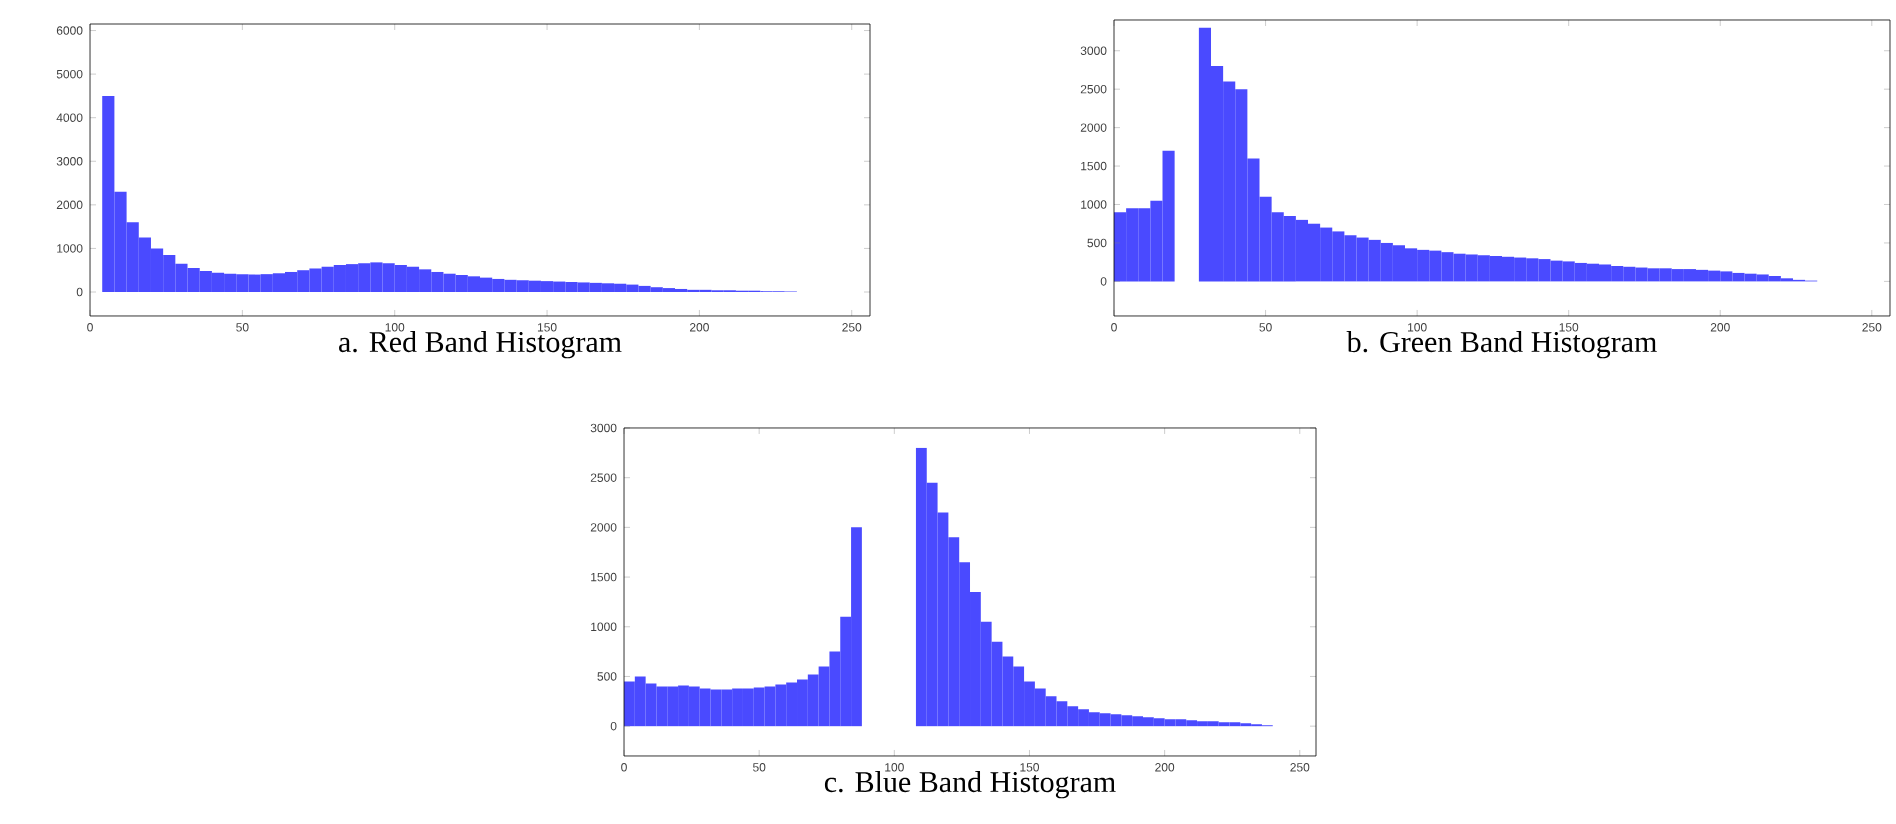 Image resolution: width=1896 pixels, height=824 pixels. What do you see at coordinates (1501, 345) in the screenshot?
I see `text: b. Green Band Histogram` at bounding box center [1501, 345].